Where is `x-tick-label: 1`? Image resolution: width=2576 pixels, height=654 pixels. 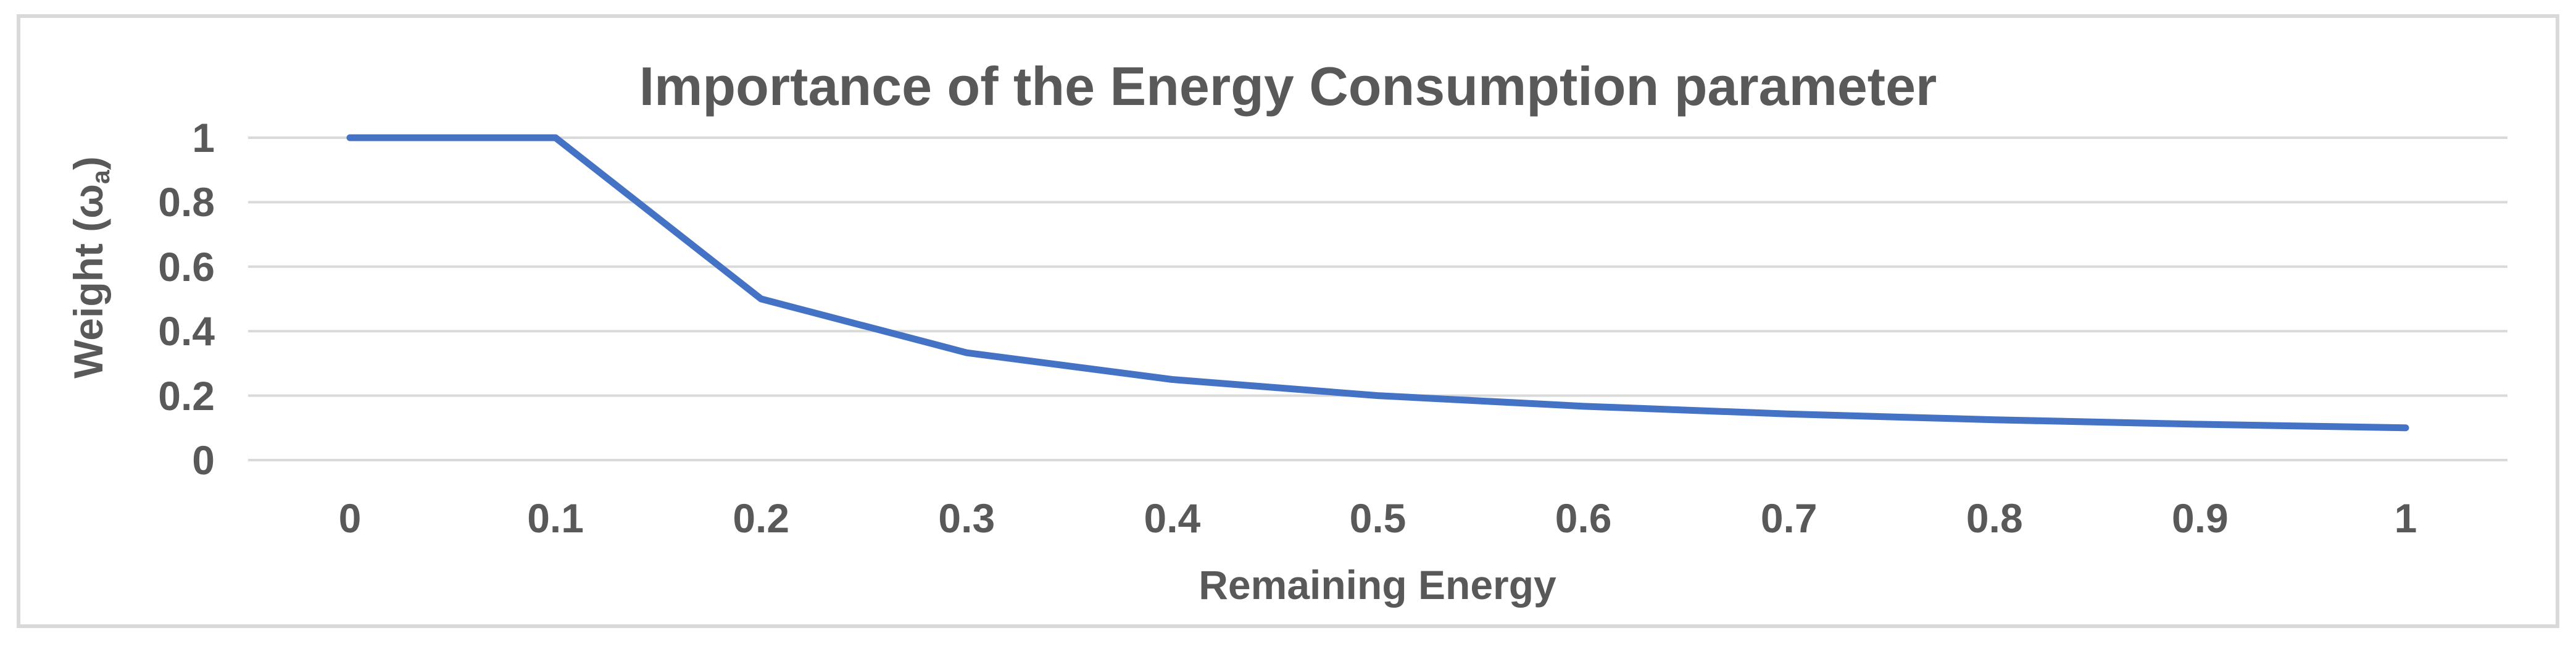
x-tick-label: 1 is located at coordinates (2405, 518).